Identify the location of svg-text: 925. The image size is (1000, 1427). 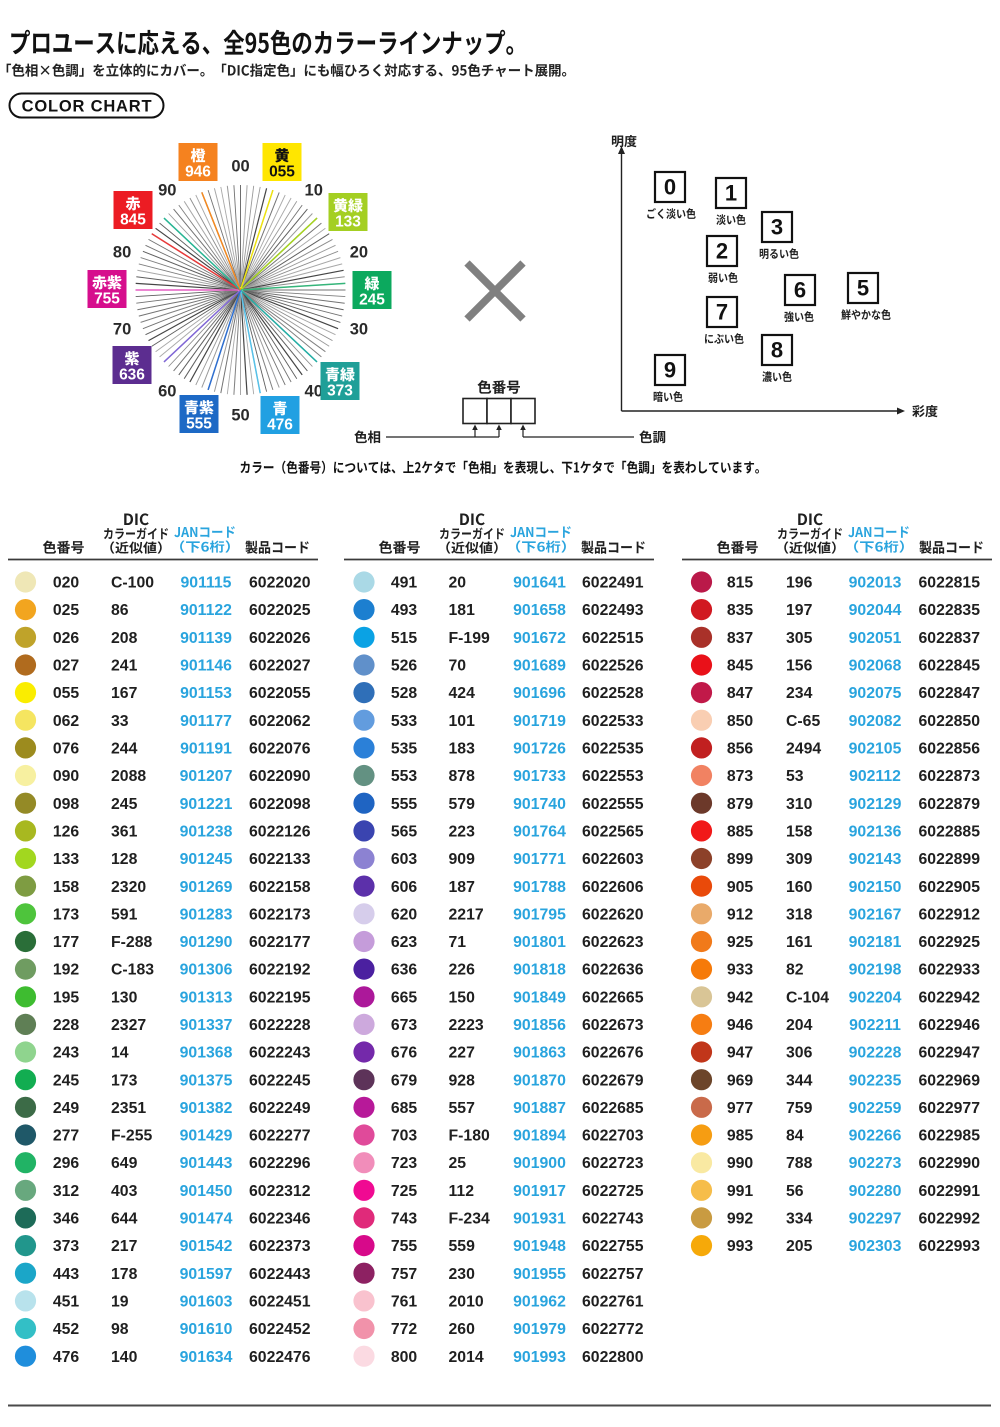
(740, 942).